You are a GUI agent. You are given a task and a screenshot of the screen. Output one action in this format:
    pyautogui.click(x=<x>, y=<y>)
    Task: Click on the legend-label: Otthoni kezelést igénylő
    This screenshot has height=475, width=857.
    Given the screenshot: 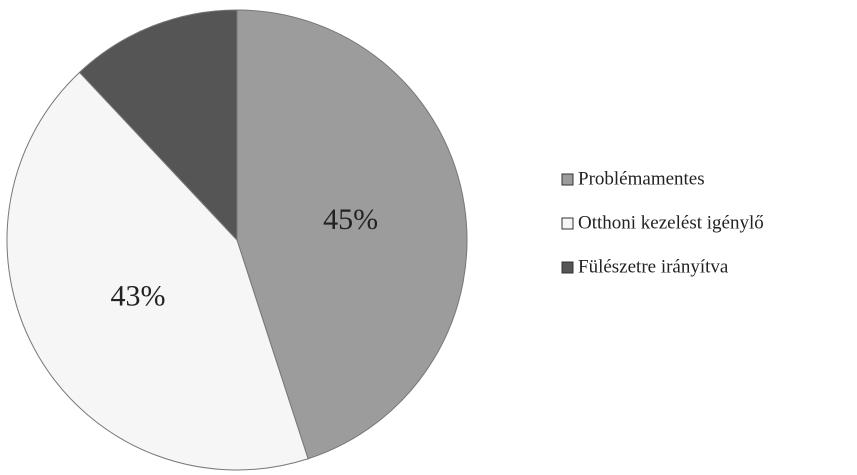 What is the action you would take?
    pyautogui.click(x=671, y=222)
    